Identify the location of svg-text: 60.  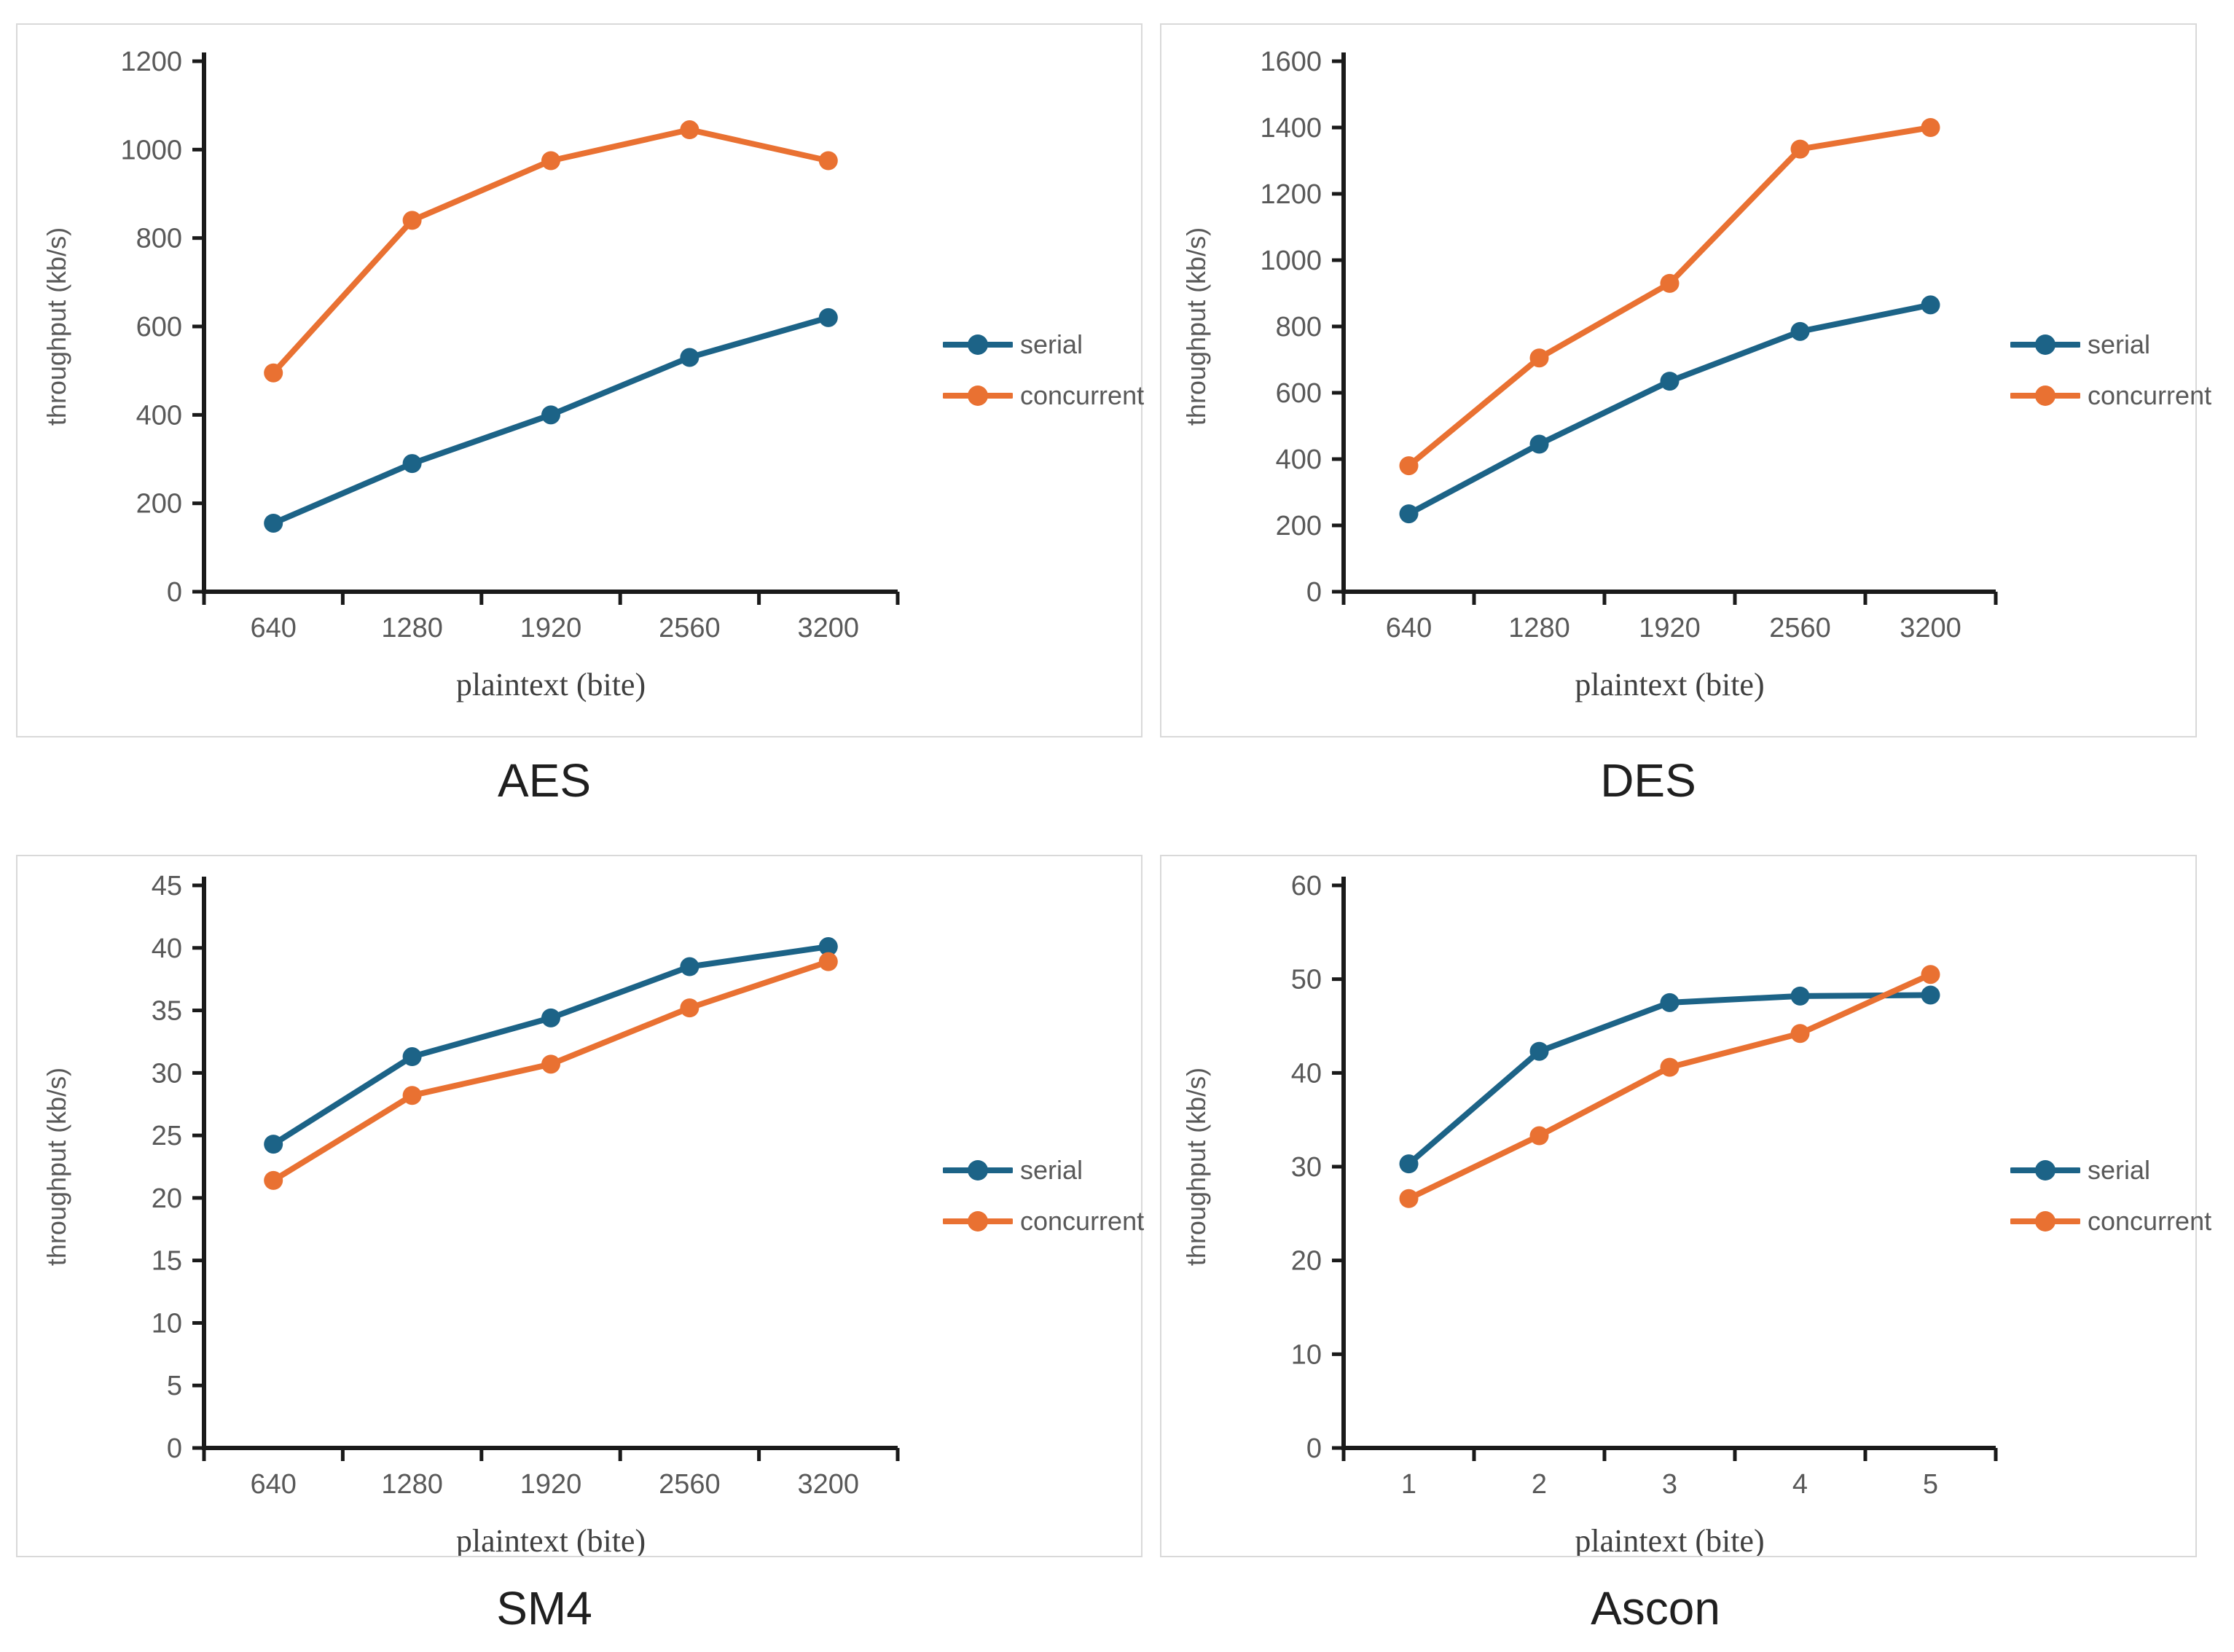
(1306, 886).